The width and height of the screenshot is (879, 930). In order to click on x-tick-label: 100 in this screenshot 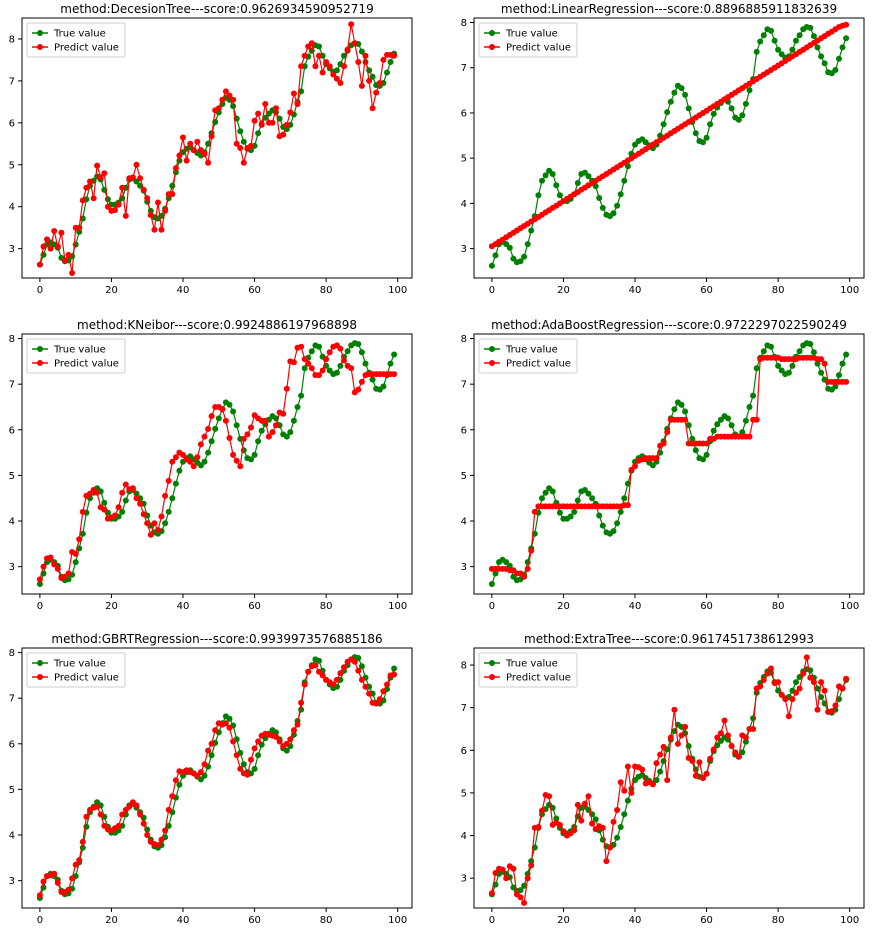, I will do `click(849, 606)`.